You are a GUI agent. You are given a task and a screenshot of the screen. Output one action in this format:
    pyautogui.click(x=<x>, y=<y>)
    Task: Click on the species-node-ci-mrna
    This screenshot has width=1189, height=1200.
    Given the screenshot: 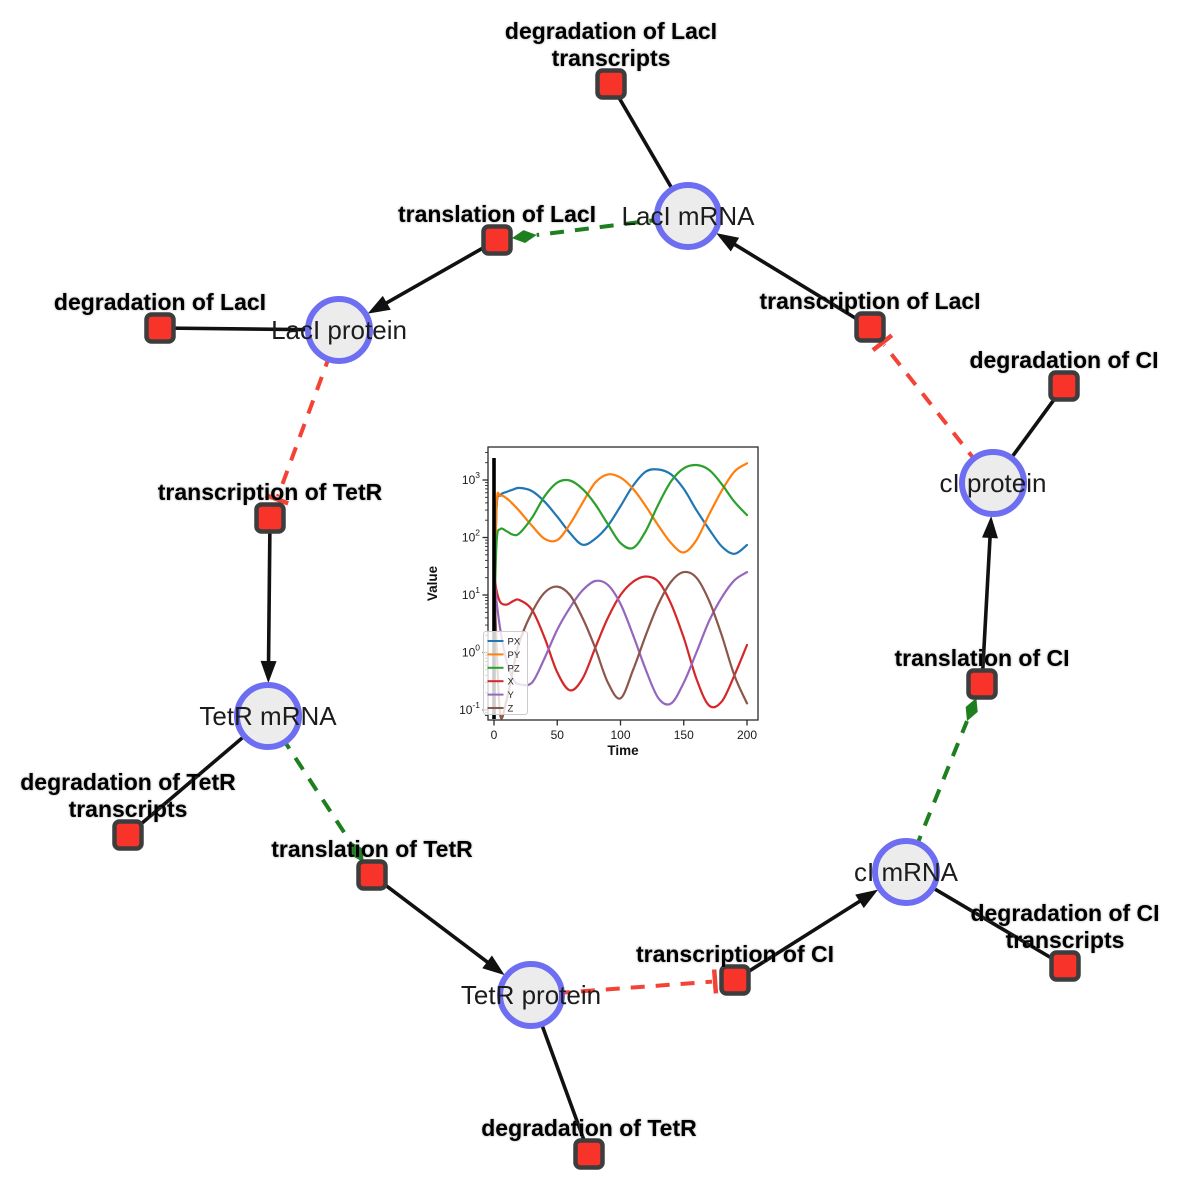 What is the action you would take?
    pyautogui.click(x=906, y=872)
    